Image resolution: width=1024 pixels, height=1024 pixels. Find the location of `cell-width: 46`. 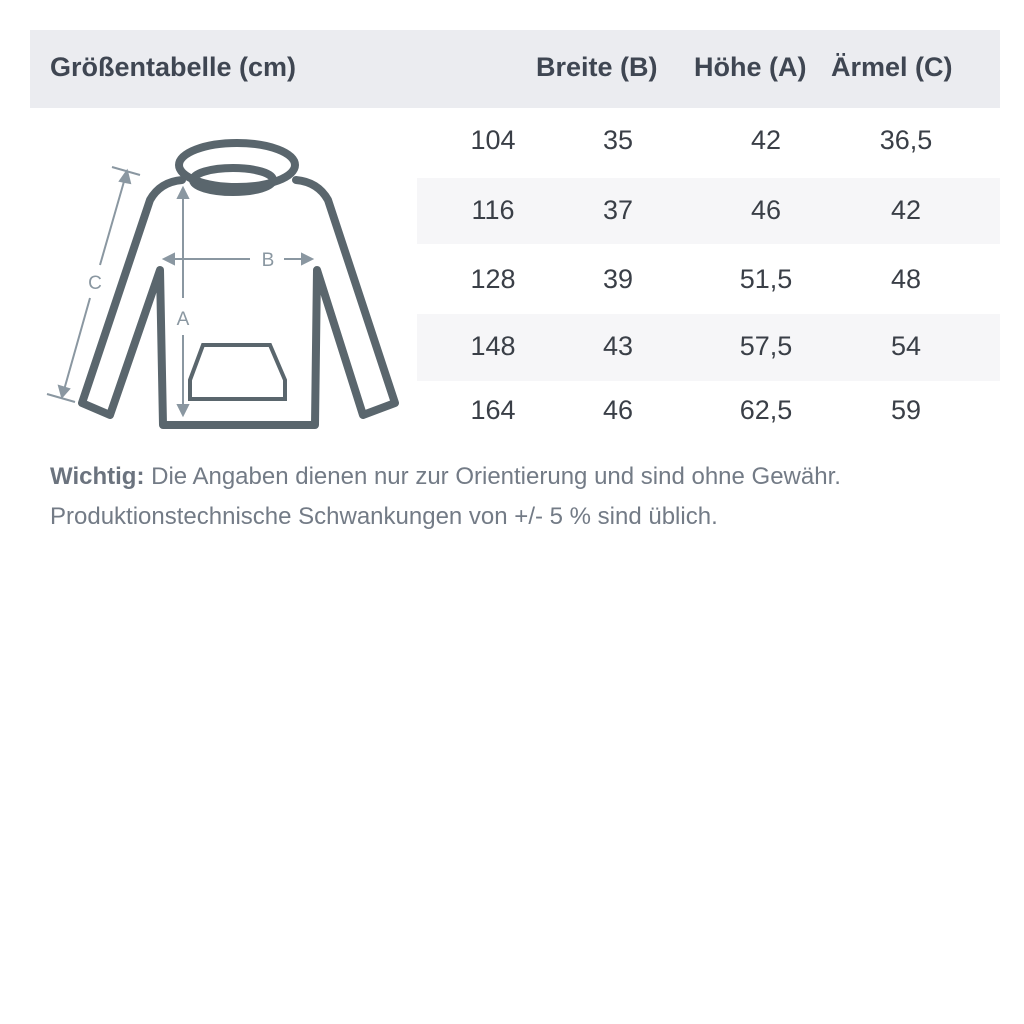

cell-width: 46 is located at coordinates (618, 410).